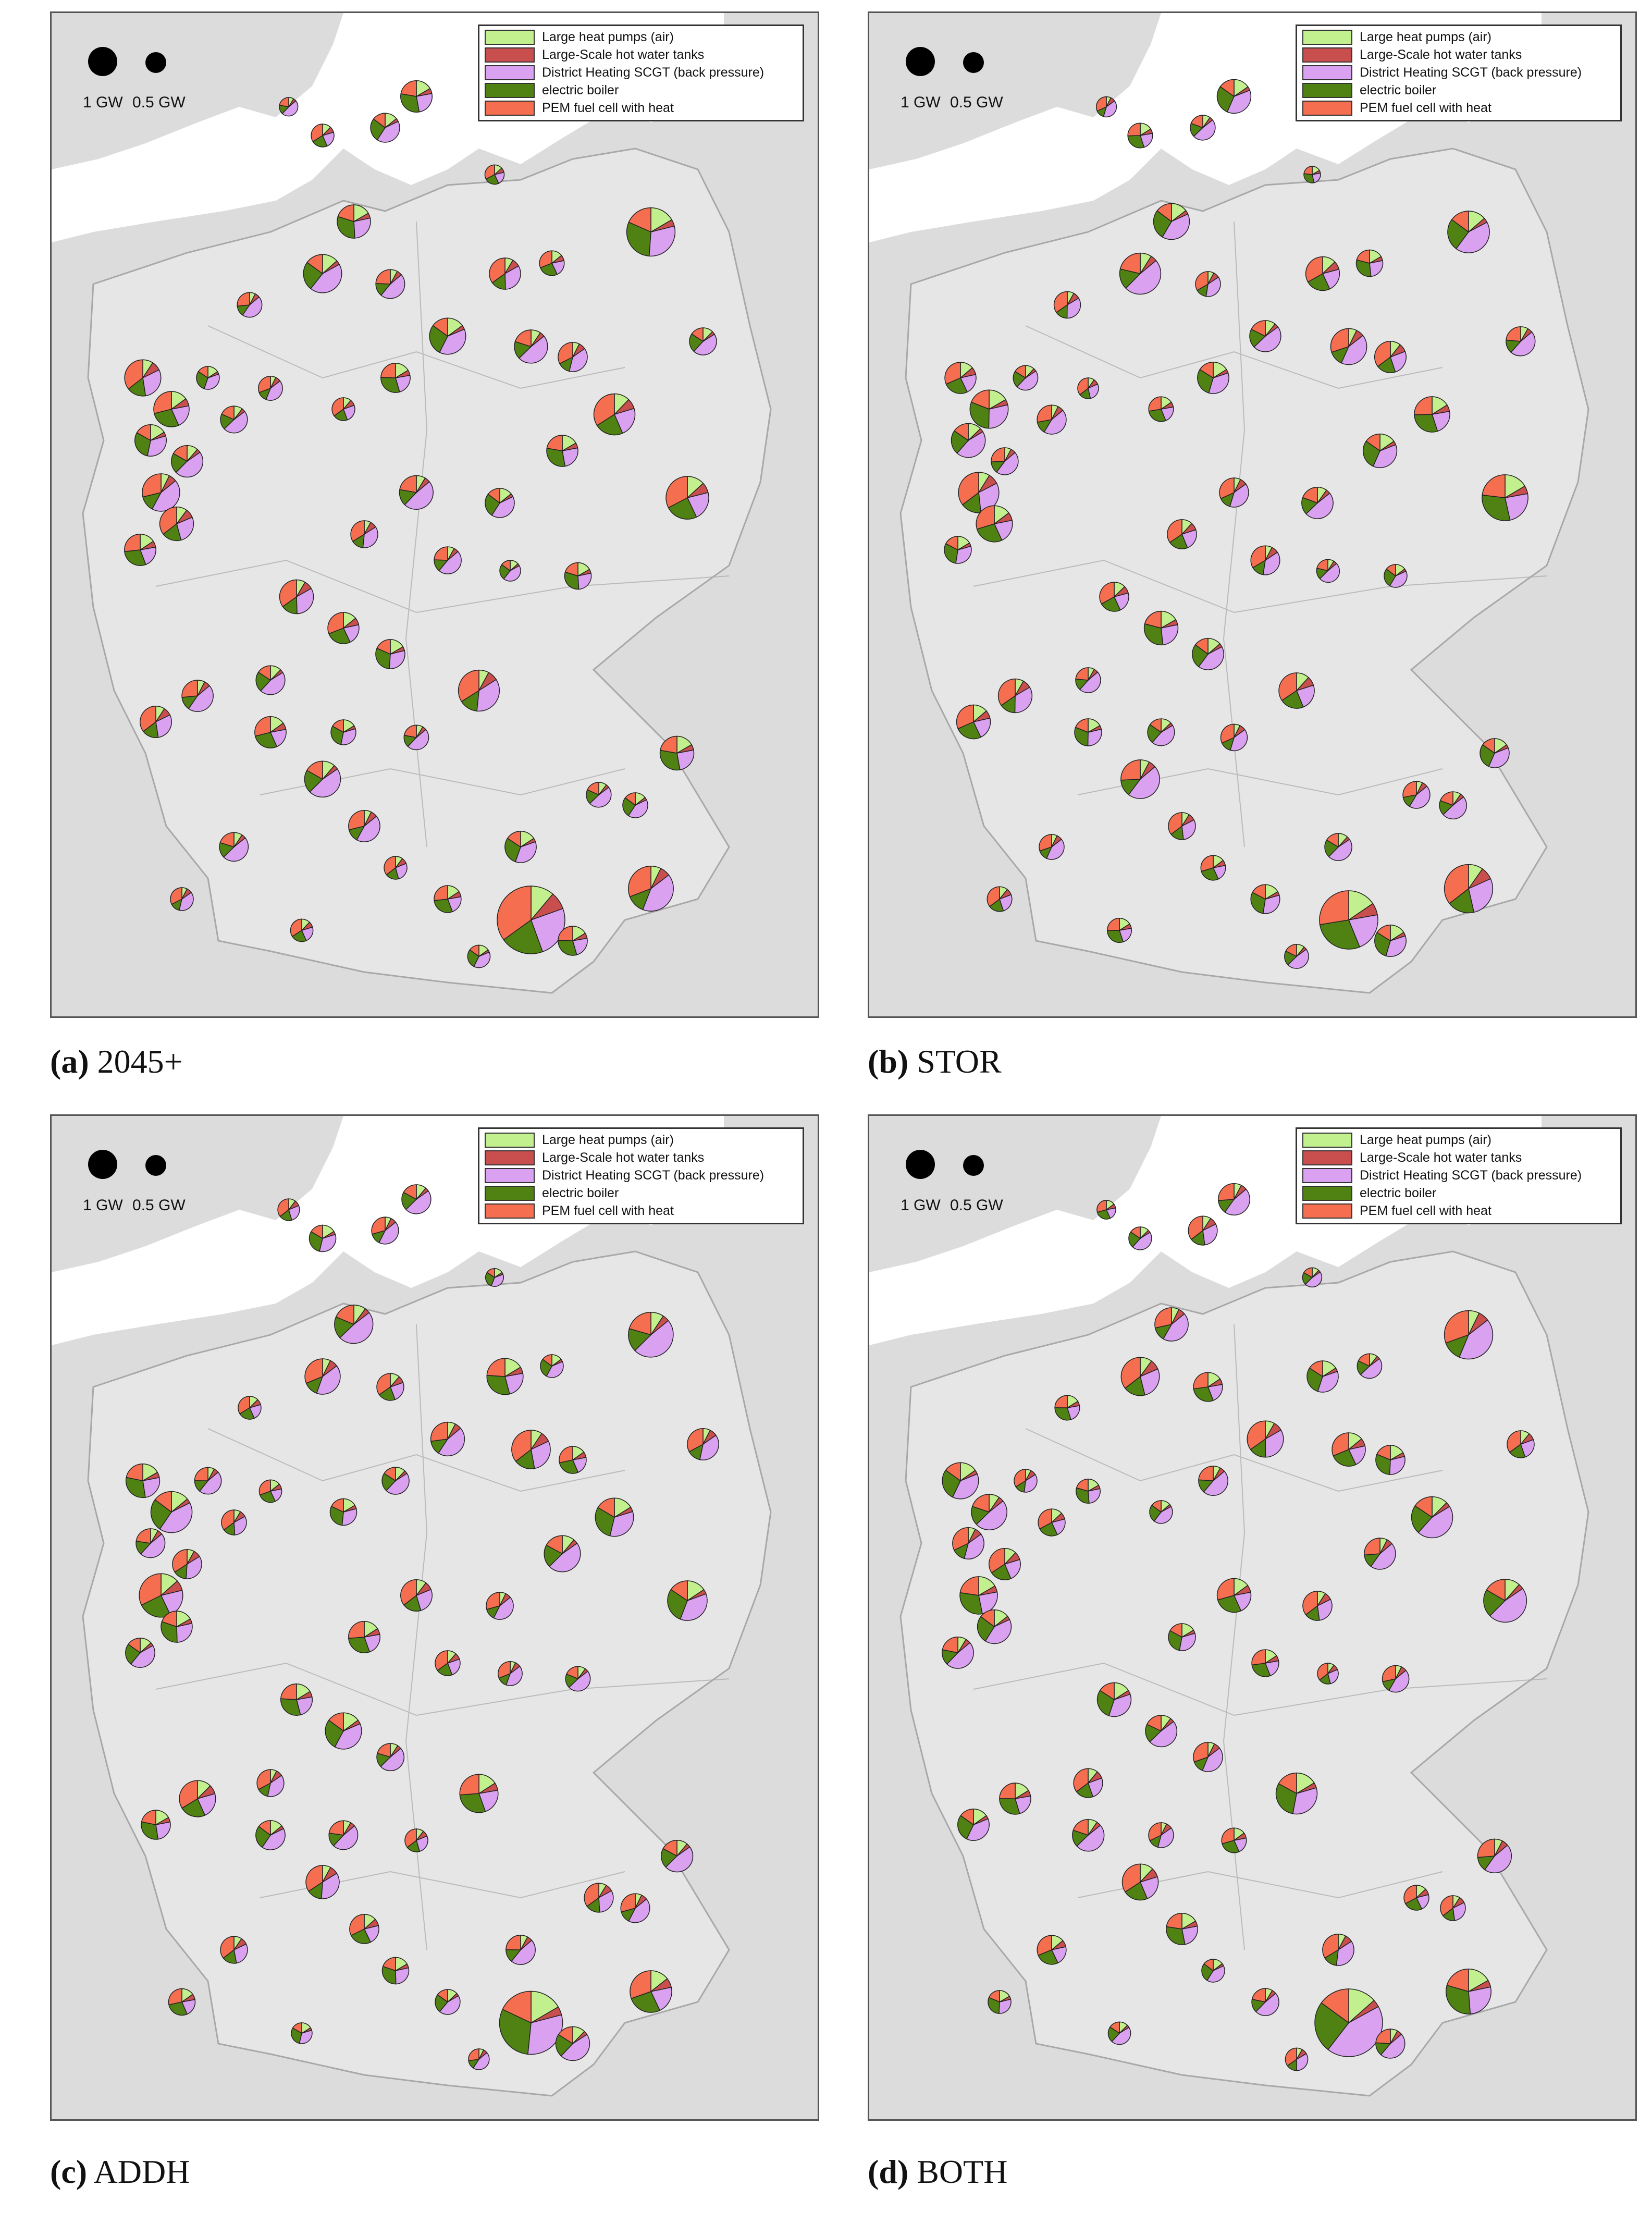 This screenshot has width=1652, height=2224. I want to click on legend-item: PEM fuel cell with heat, so click(1458, 1211).